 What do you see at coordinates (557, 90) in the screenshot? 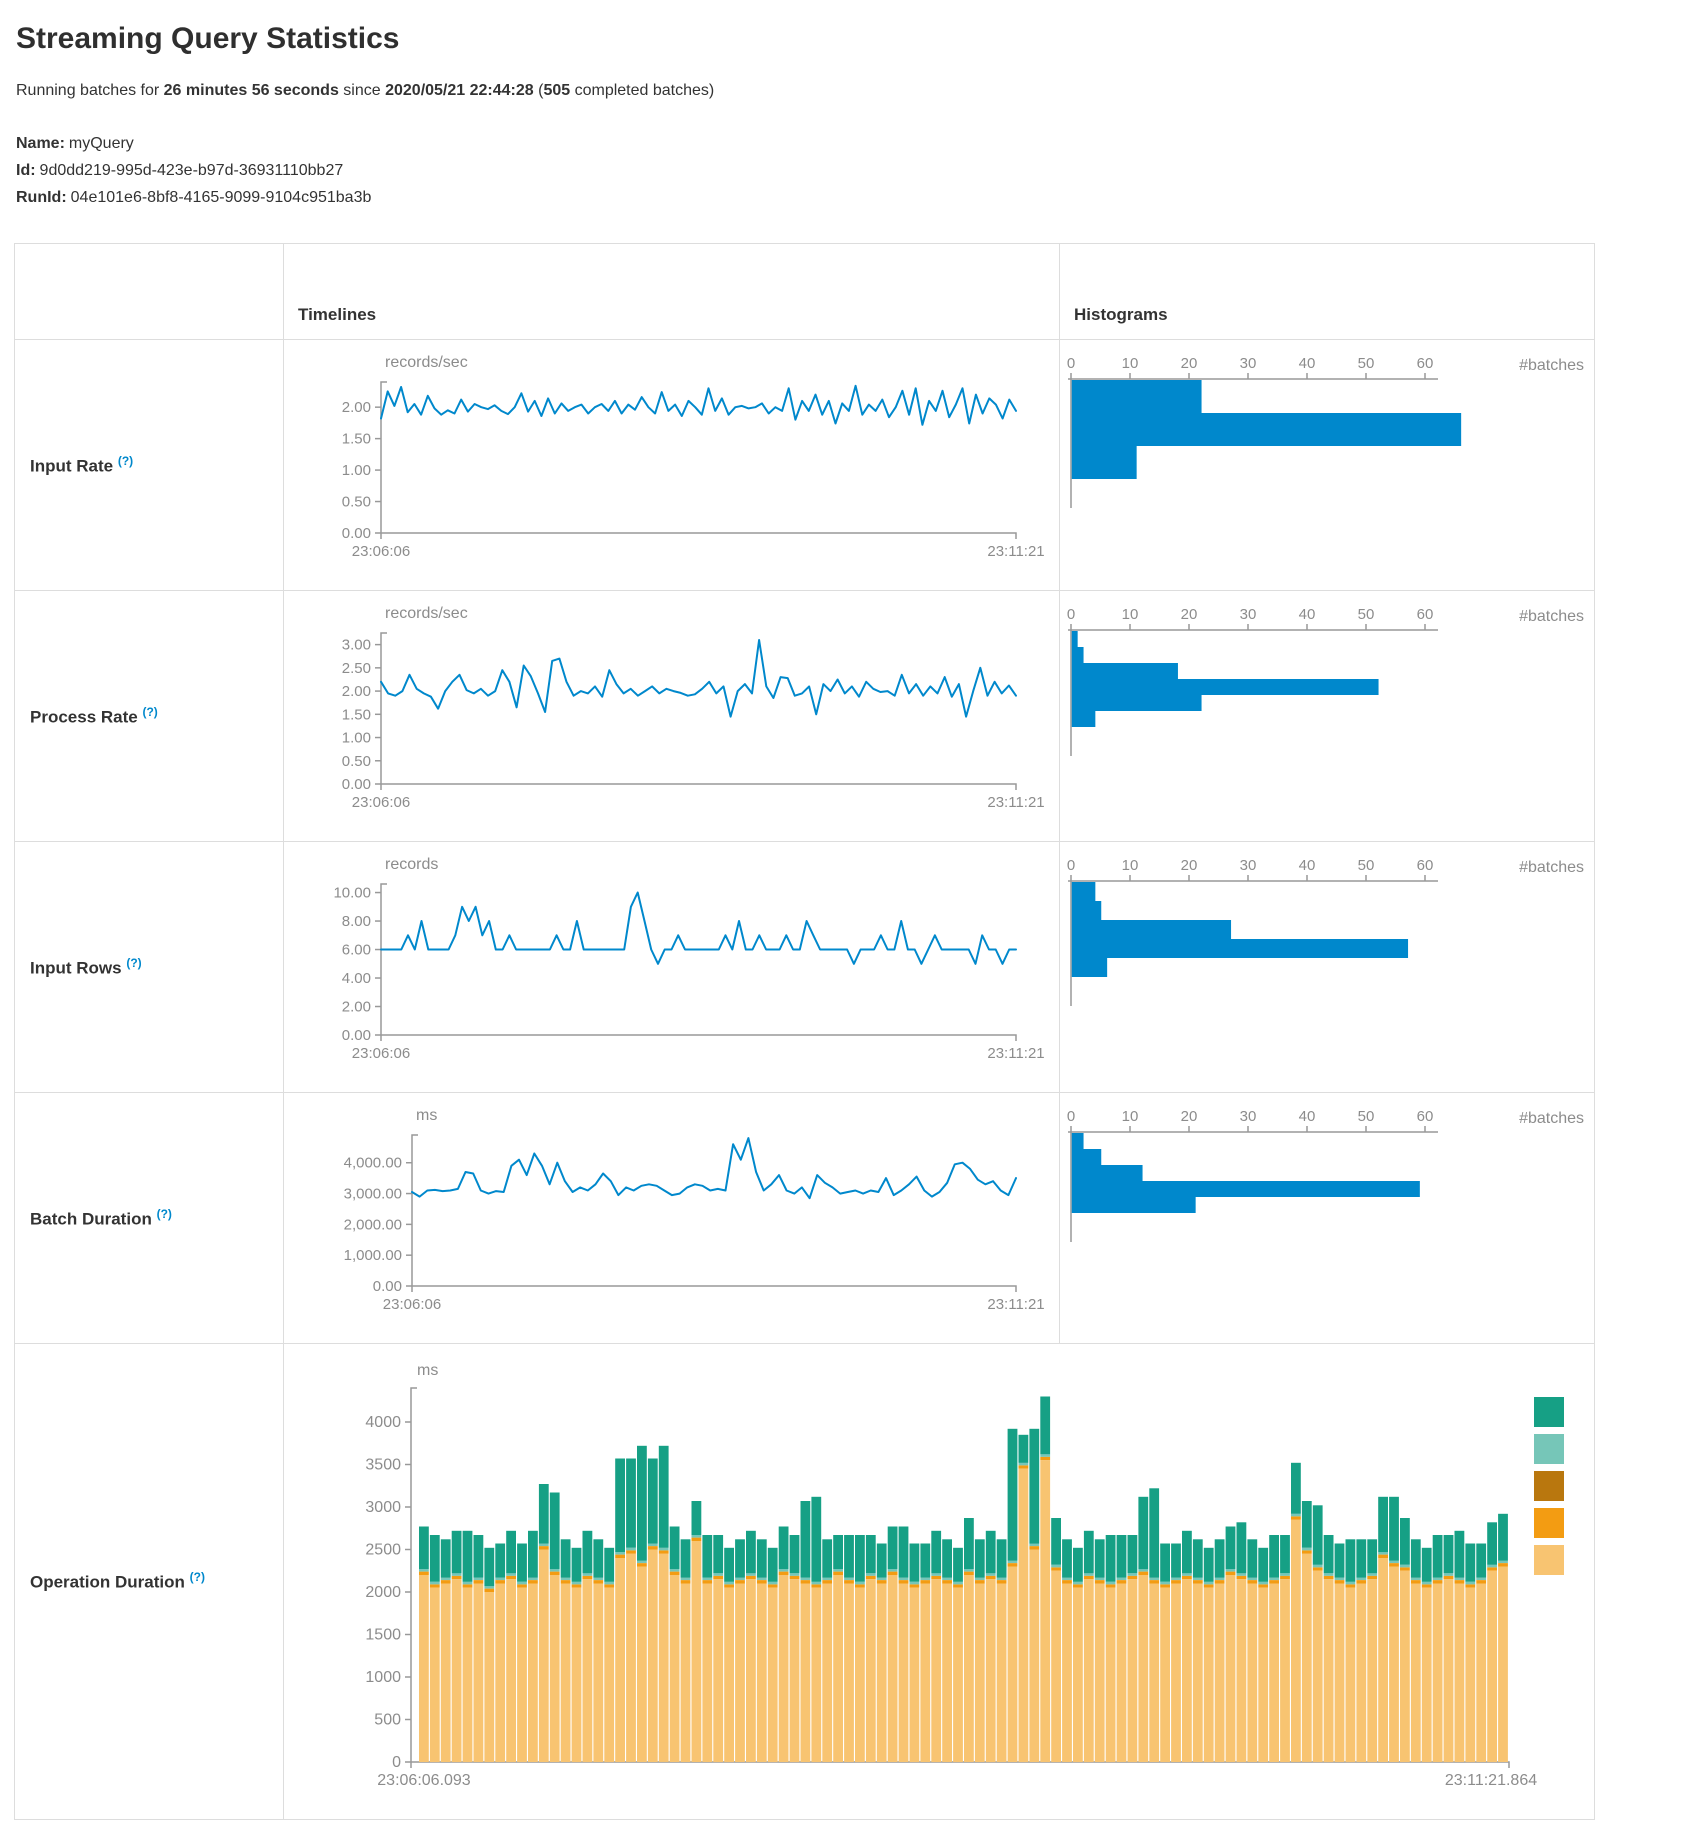
I see `summary-completed-count: 505` at bounding box center [557, 90].